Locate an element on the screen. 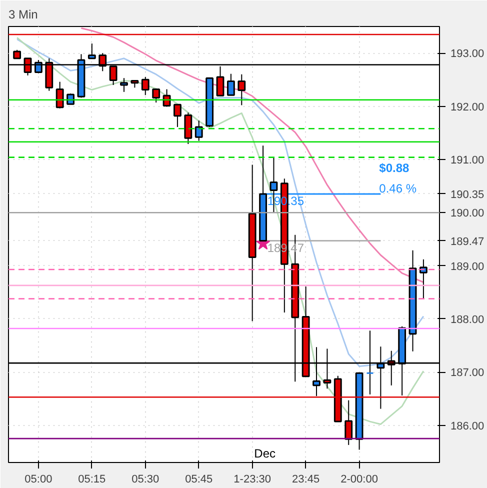 The image size is (487, 488). y-tick-label: 192.00 is located at coordinates (467, 107).